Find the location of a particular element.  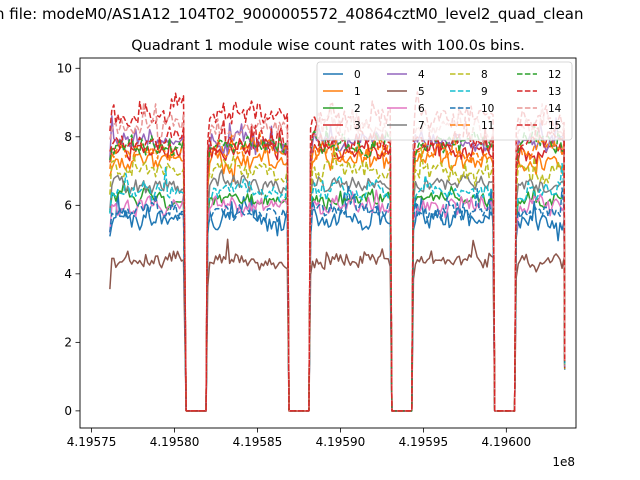

legend-label-11: 11 is located at coordinates (487, 126).